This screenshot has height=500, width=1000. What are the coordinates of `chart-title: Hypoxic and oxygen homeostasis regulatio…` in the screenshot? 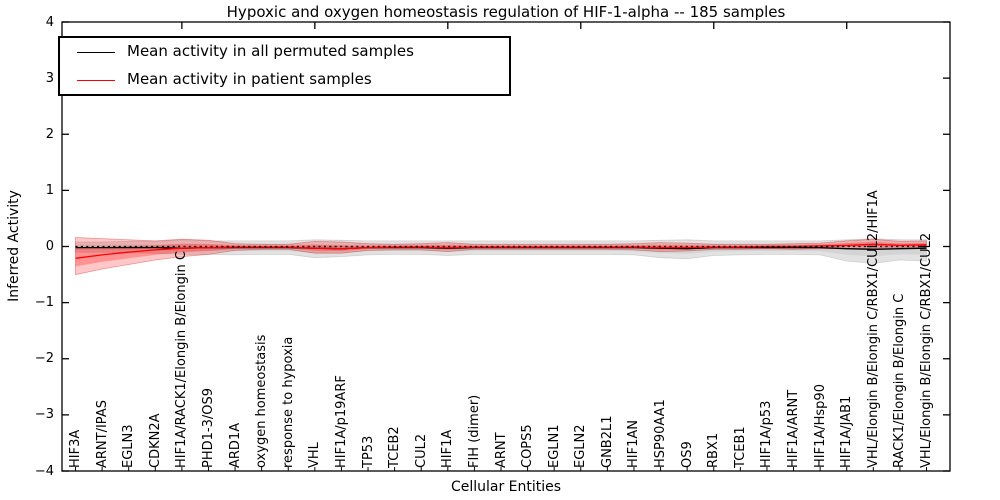 It's located at (506, 12).